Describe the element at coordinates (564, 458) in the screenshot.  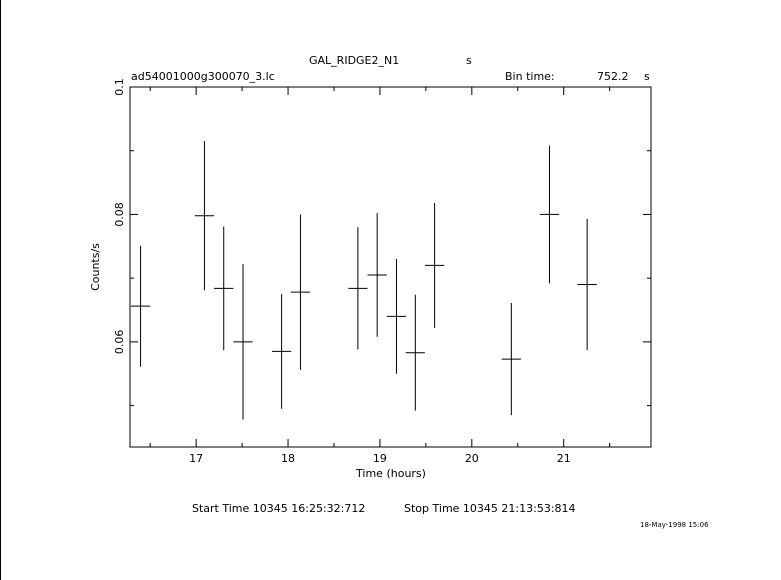
I see `x-tick-label: 21` at that location.